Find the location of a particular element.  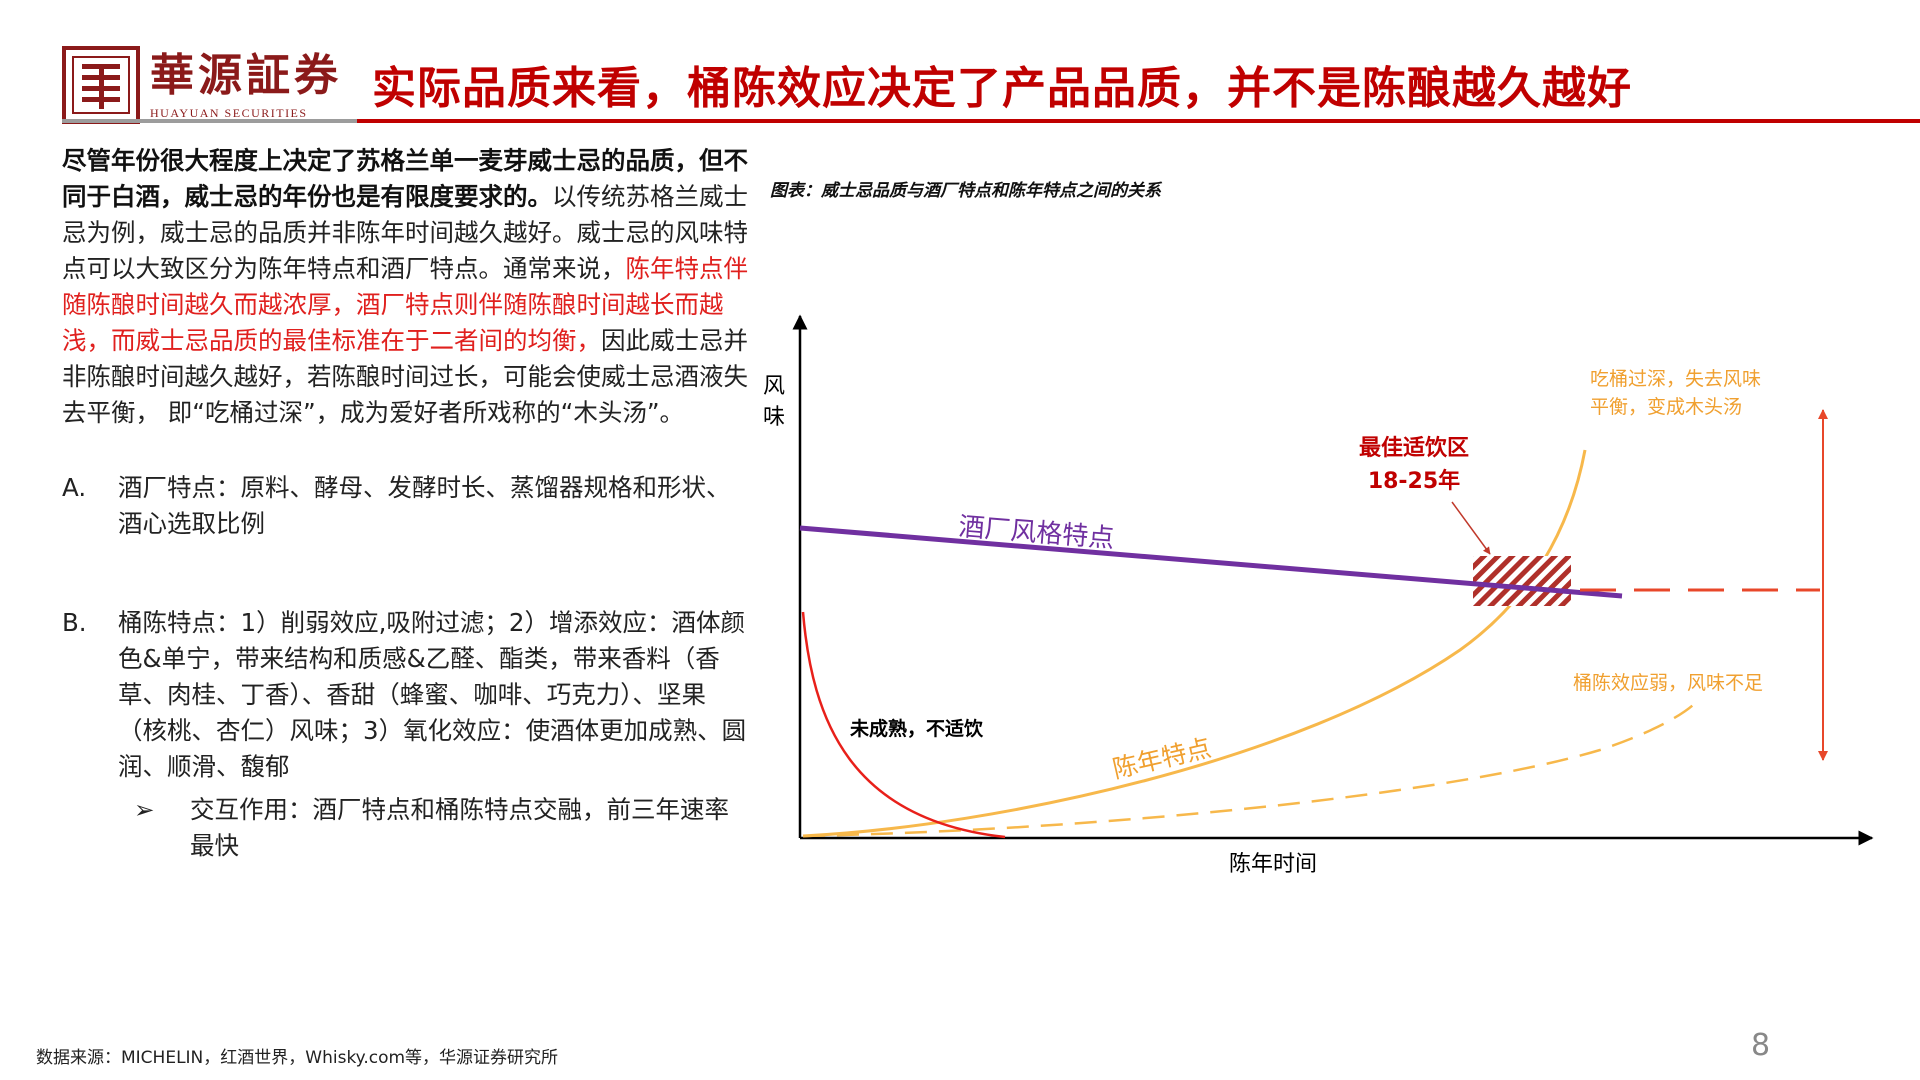

x-axis-label: 陈年时间 is located at coordinates (1273, 864).